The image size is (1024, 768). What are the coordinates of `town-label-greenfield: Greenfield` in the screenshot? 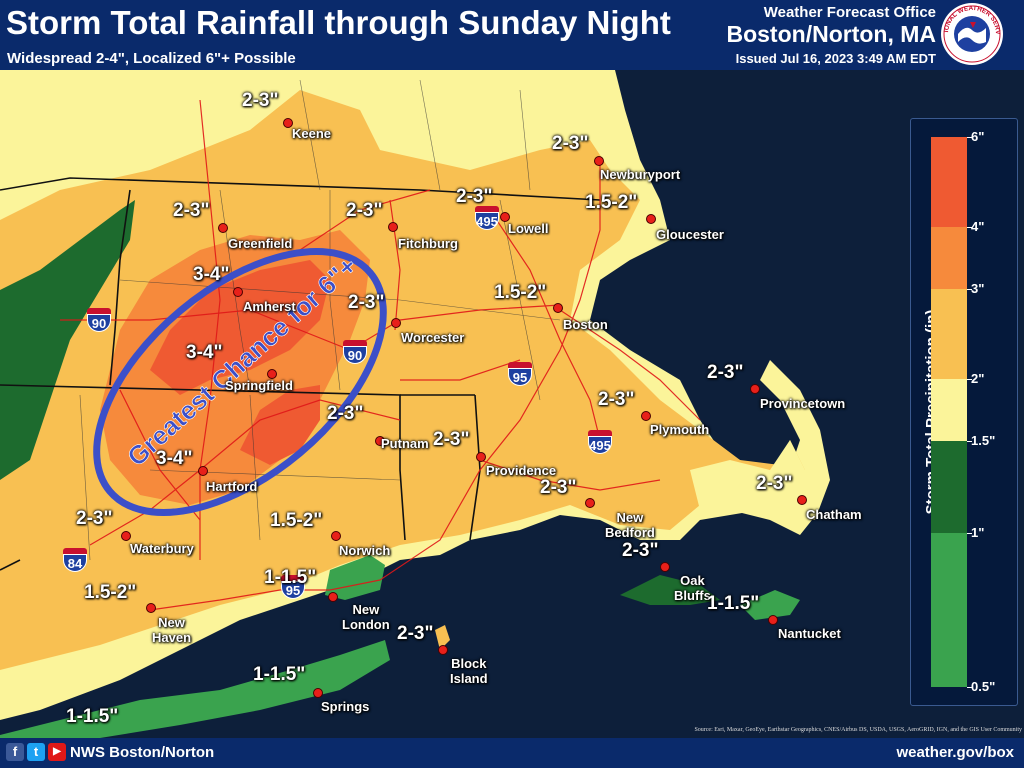 It's located at (260, 243).